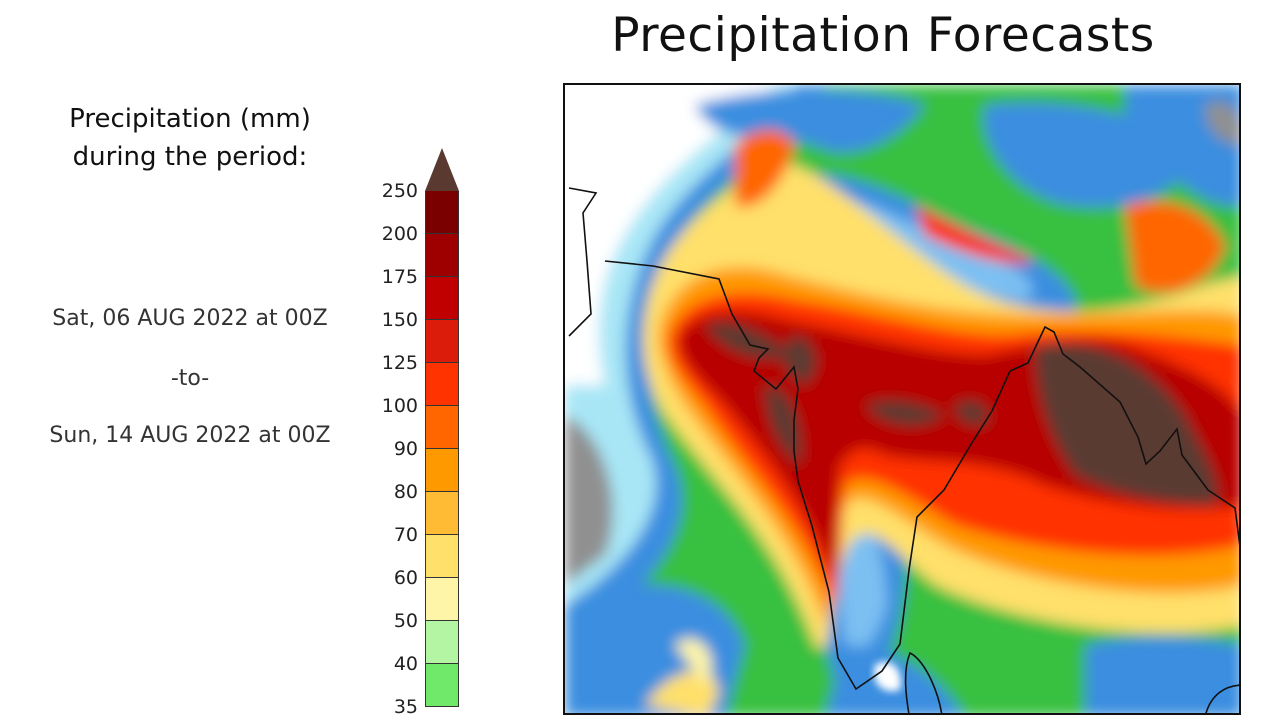 Image resolution: width=1280 pixels, height=720 pixels. What do you see at coordinates (190, 157) in the screenshot?
I see `legend-heading-line2: during the period:` at bounding box center [190, 157].